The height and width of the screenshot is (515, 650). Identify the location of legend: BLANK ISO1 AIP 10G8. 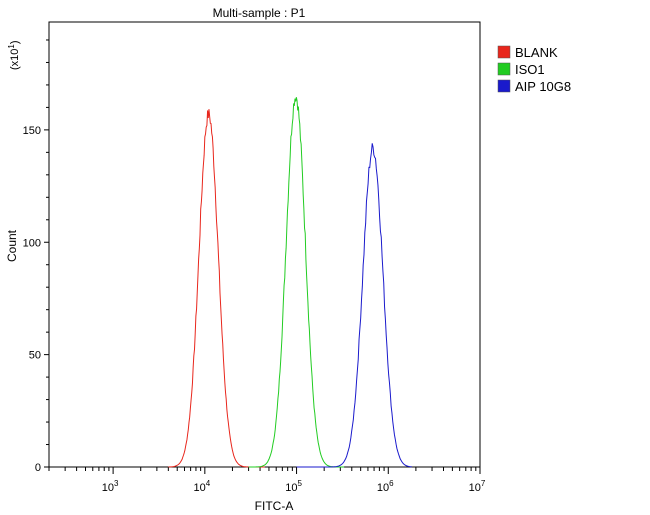
(534, 69).